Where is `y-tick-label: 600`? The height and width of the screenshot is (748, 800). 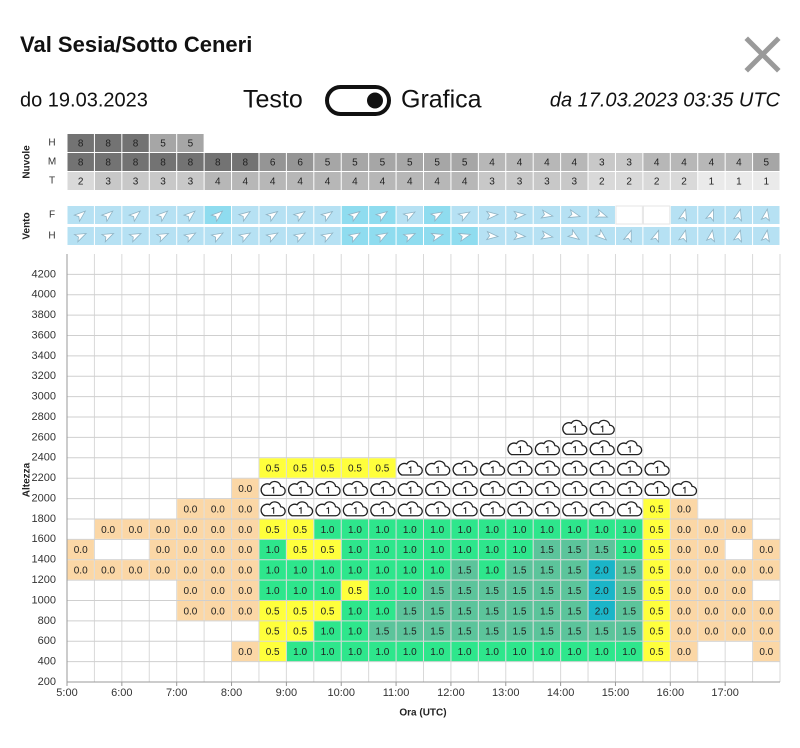
y-tick-label: 600 is located at coordinates (47, 641).